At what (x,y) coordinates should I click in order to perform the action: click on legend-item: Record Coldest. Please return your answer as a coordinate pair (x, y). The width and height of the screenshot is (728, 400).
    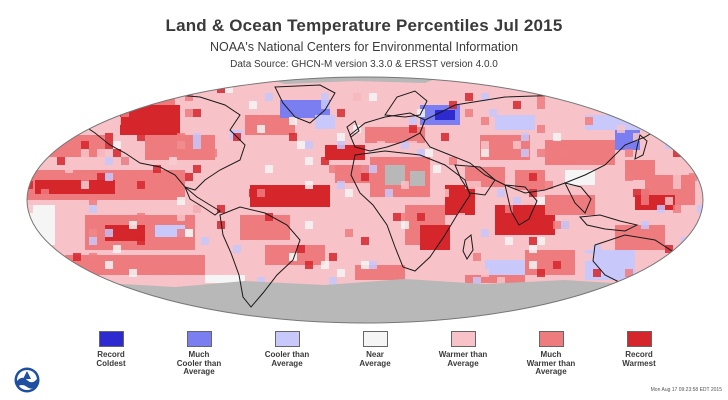
    Looking at the image, I should click on (111, 349).